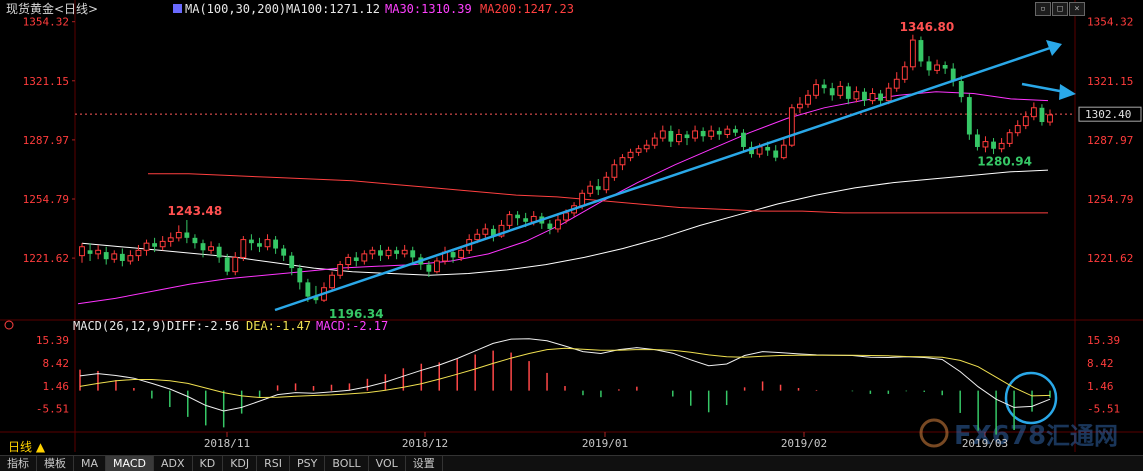  What do you see at coordinates (387, 463) in the screenshot?
I see `tab-vol: VOL` at bounding box center [387, 463].